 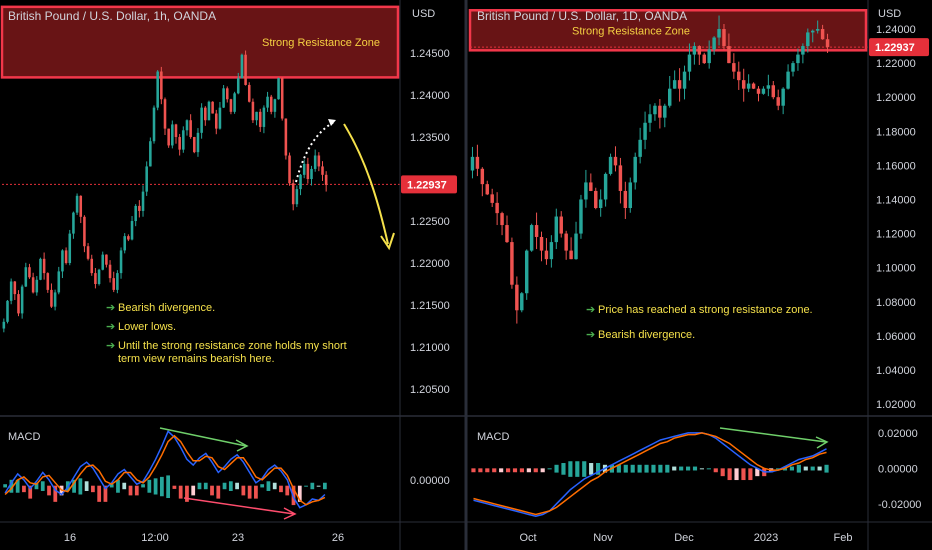 I want to click on left-macd-panel: MACD 0.00000, so click(x=226, y=473).